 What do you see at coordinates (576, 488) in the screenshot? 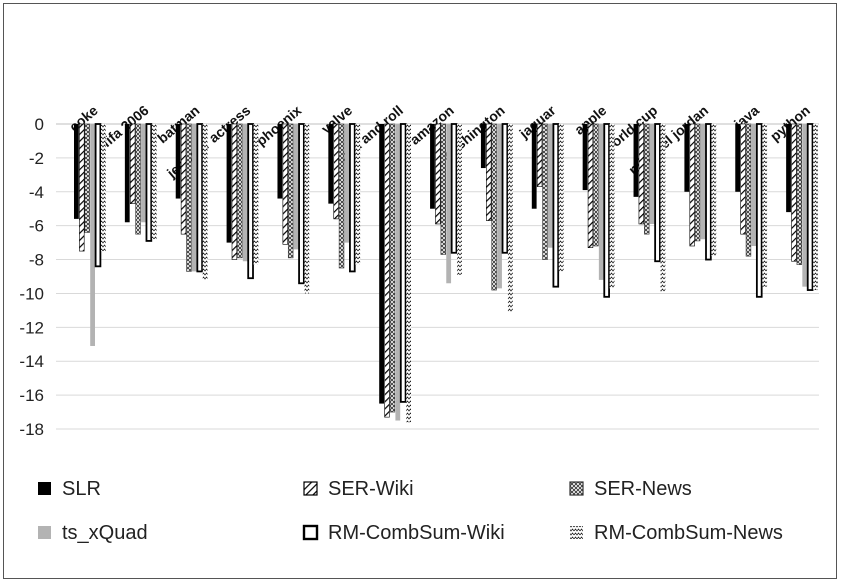
I see `legend-swatch-crosshatch` at bounding box center [576, 488].